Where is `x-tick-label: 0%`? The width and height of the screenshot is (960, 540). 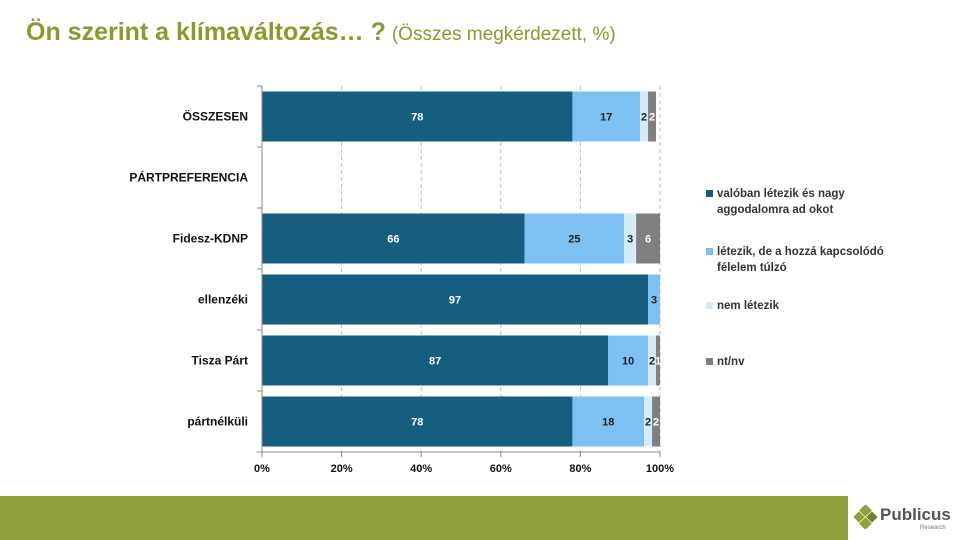 x-tick-label: 0% is located at coordinates (262, 469).